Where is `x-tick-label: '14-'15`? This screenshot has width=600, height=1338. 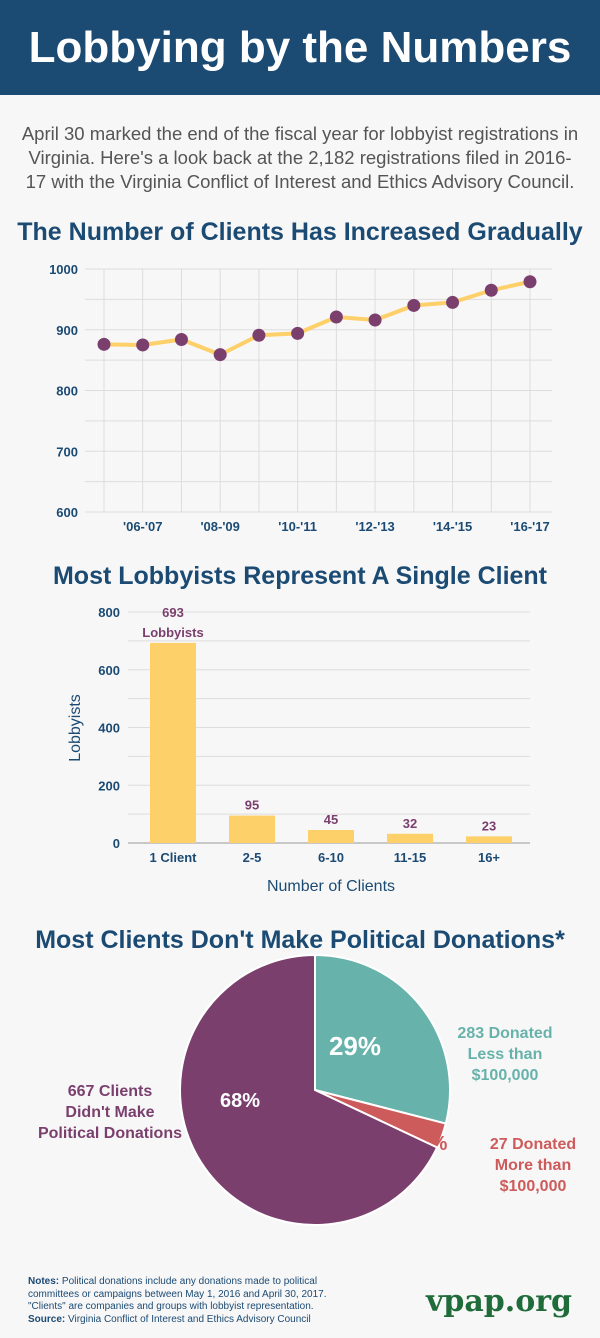 x-tick-label: '14-'15 is located at coordinates (452, 526).